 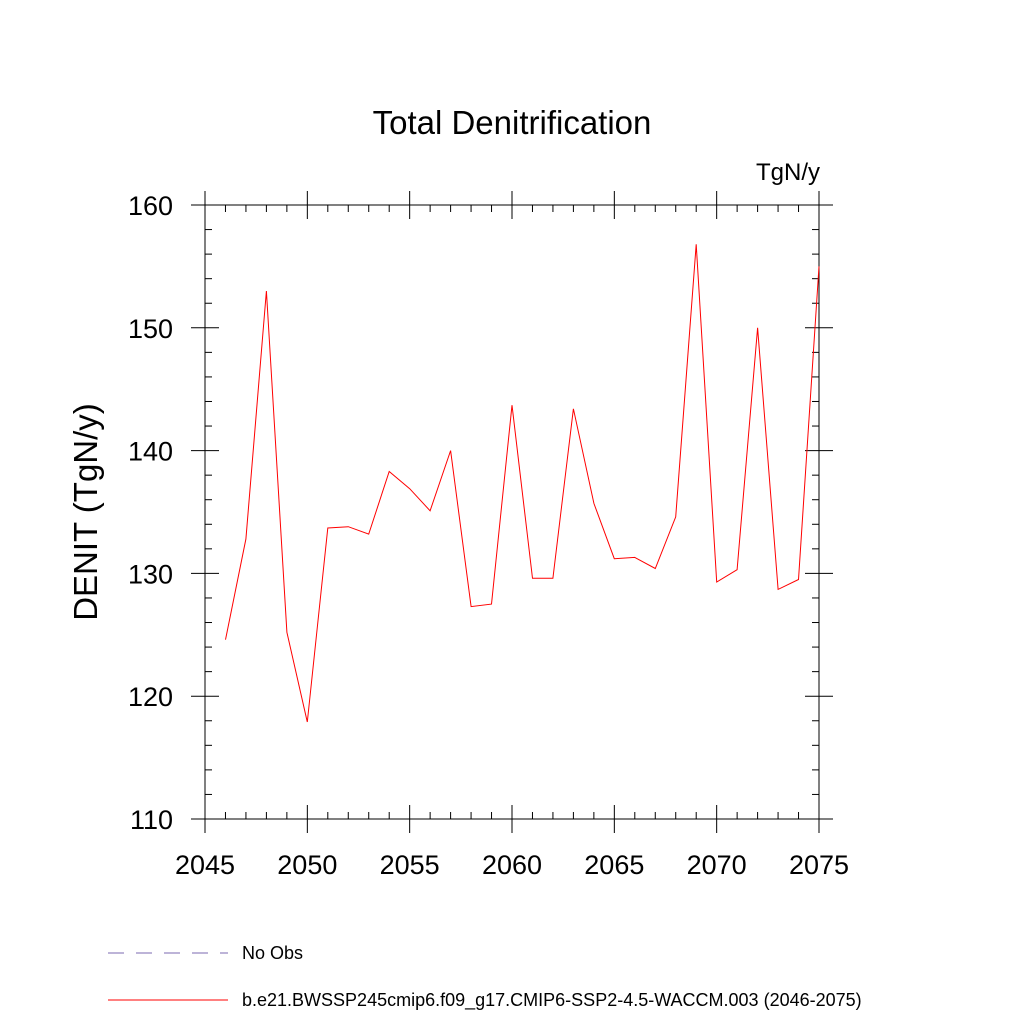 I want to click on y-tick-label: 160, so click(x=150, y=206).